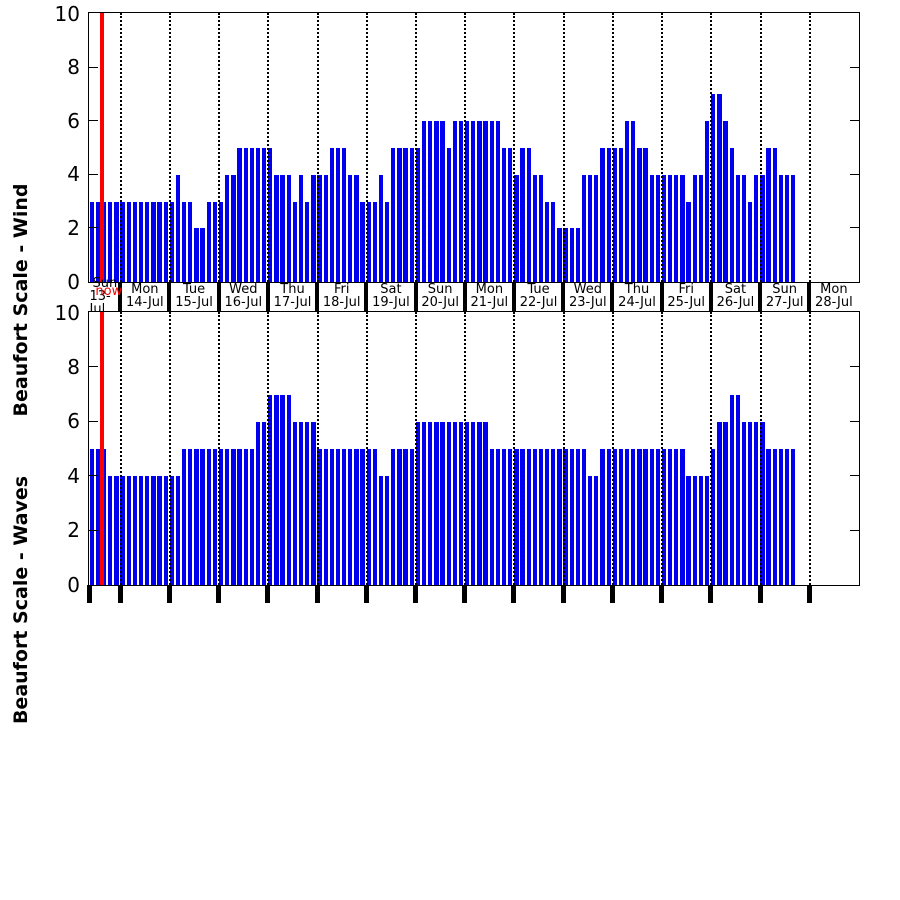  I want to click on now-marker-line, so click(101, 147).